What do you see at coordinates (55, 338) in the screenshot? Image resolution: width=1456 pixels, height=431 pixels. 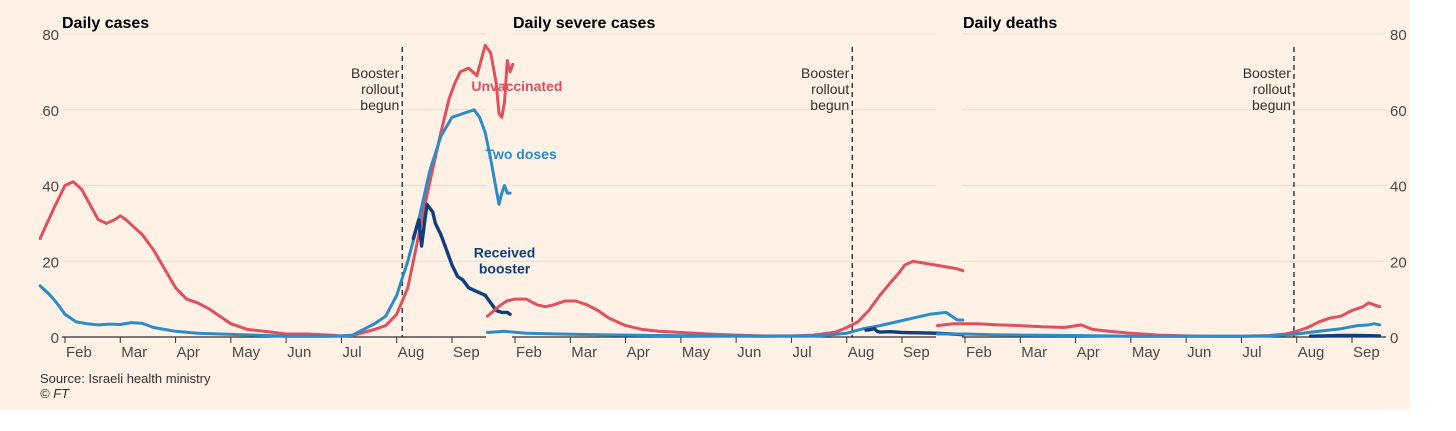 I see `chart-1-ytick-label-0: 0` at bounding box center [55, 338].